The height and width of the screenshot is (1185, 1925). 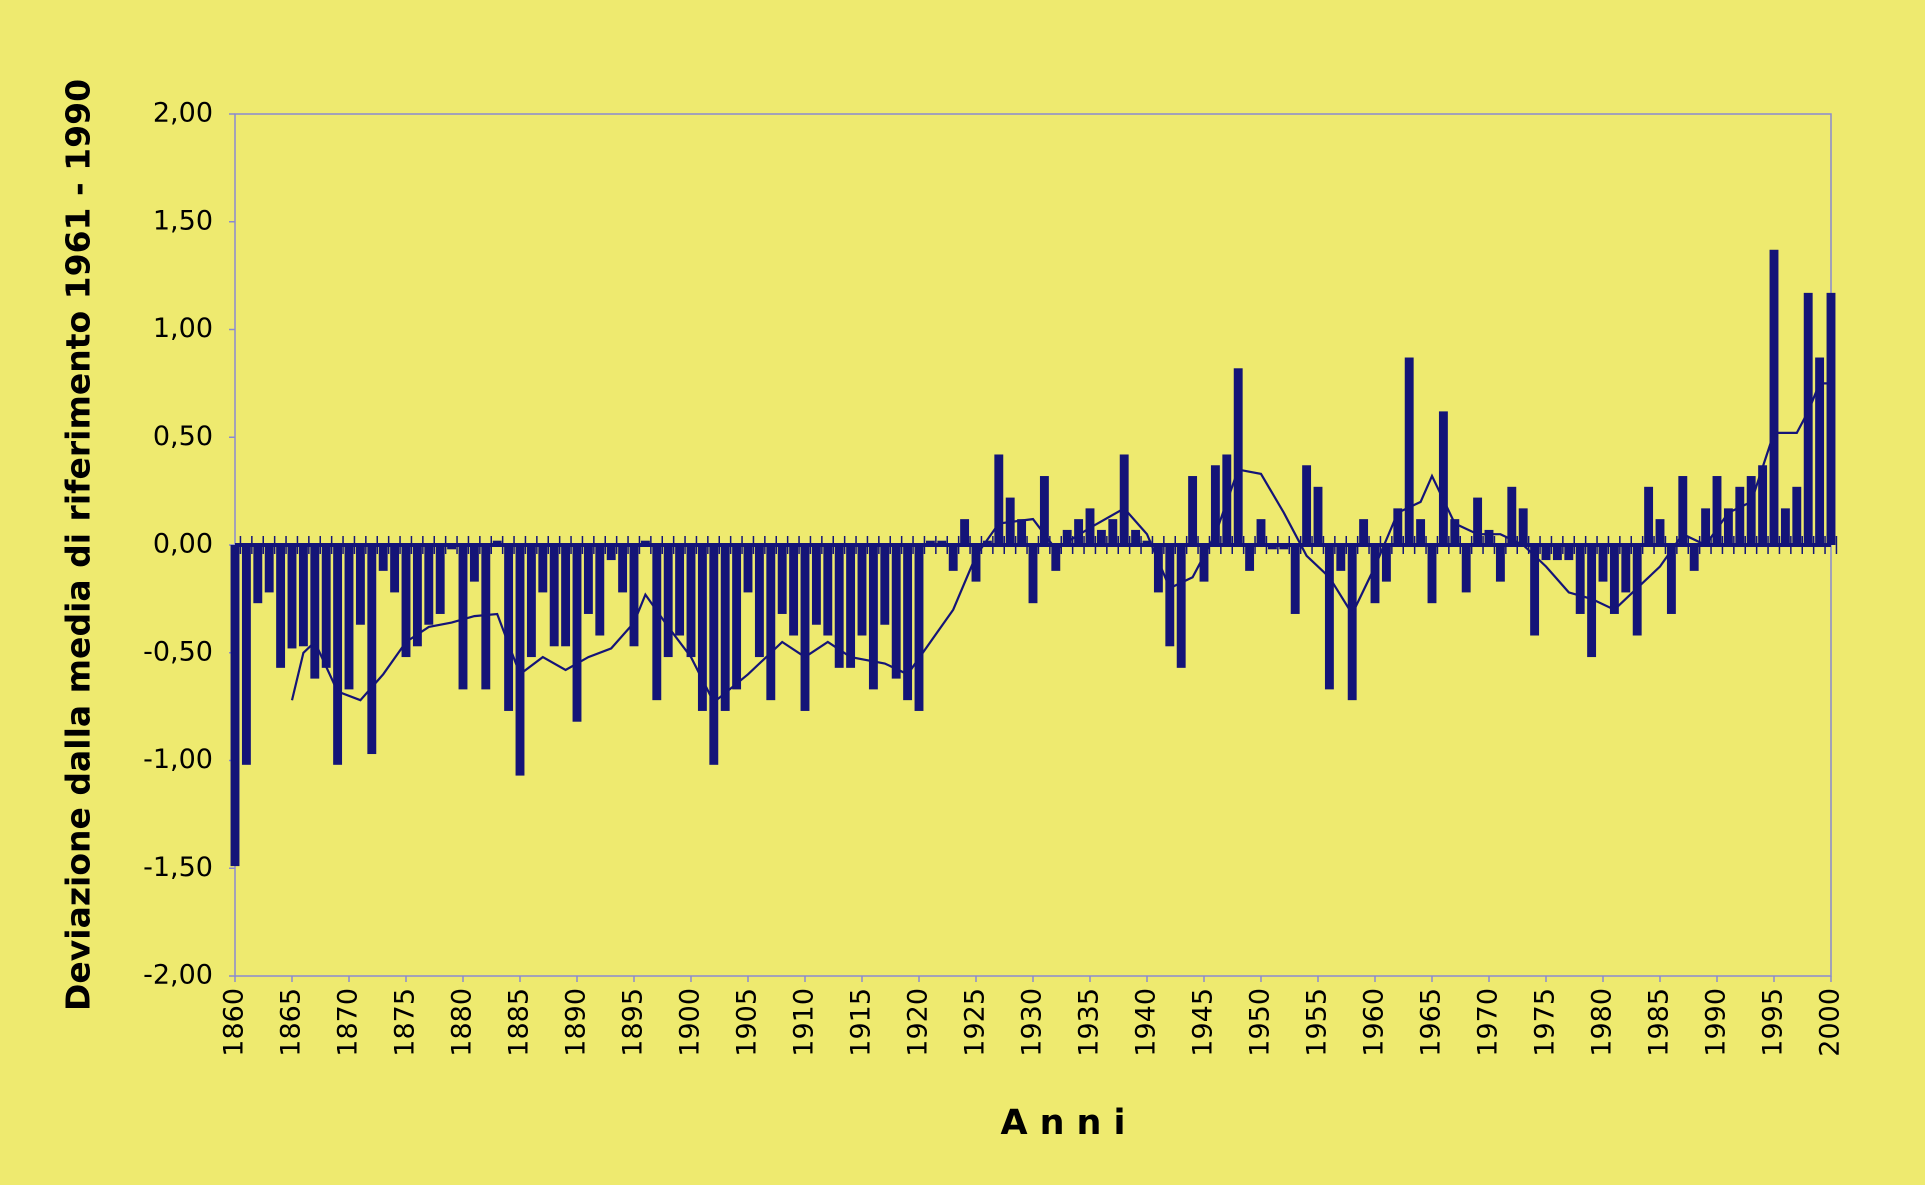 I want to click on x-tick-label: 1915, so click(x=861, y=1022).